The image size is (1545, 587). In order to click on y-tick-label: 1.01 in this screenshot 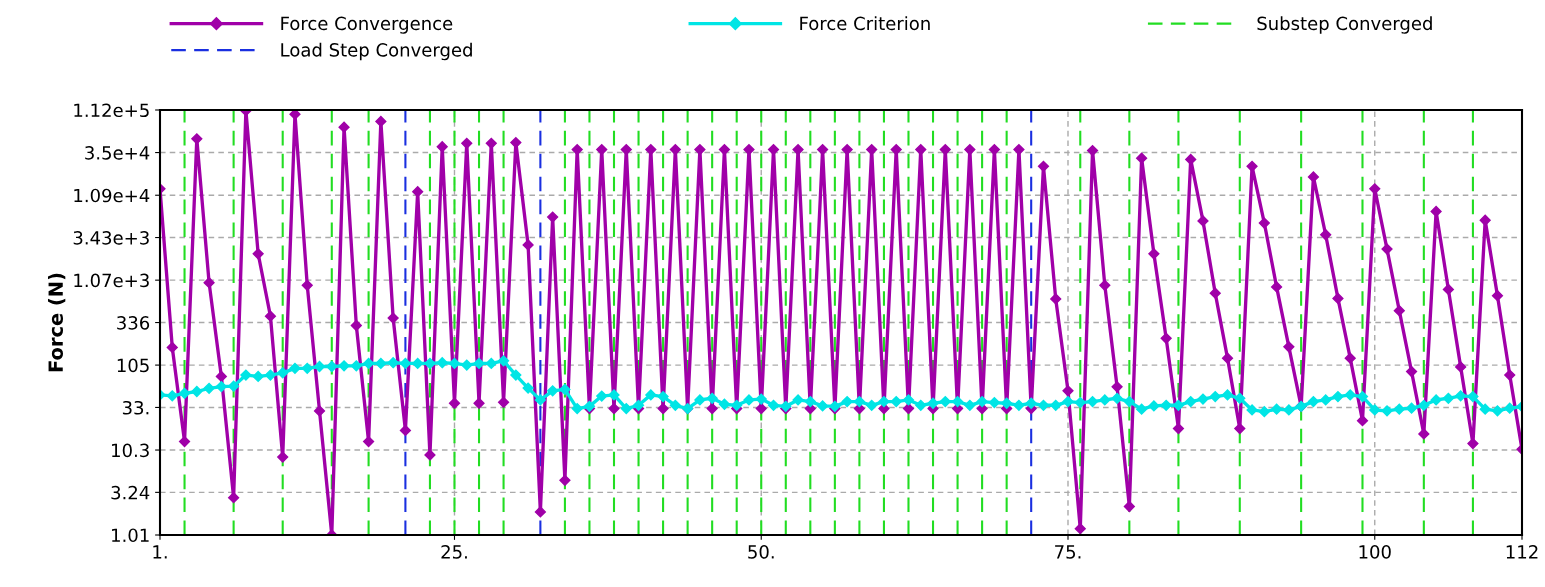, I will do `click(130, 535)`.